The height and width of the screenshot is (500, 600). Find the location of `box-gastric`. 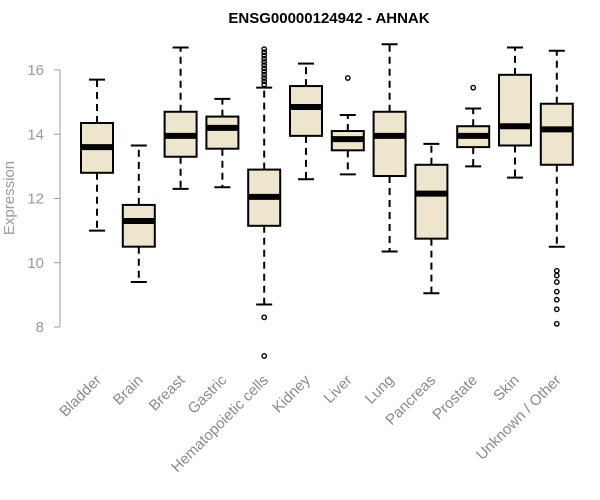

box-gastric is located at coordinates (222, 143).